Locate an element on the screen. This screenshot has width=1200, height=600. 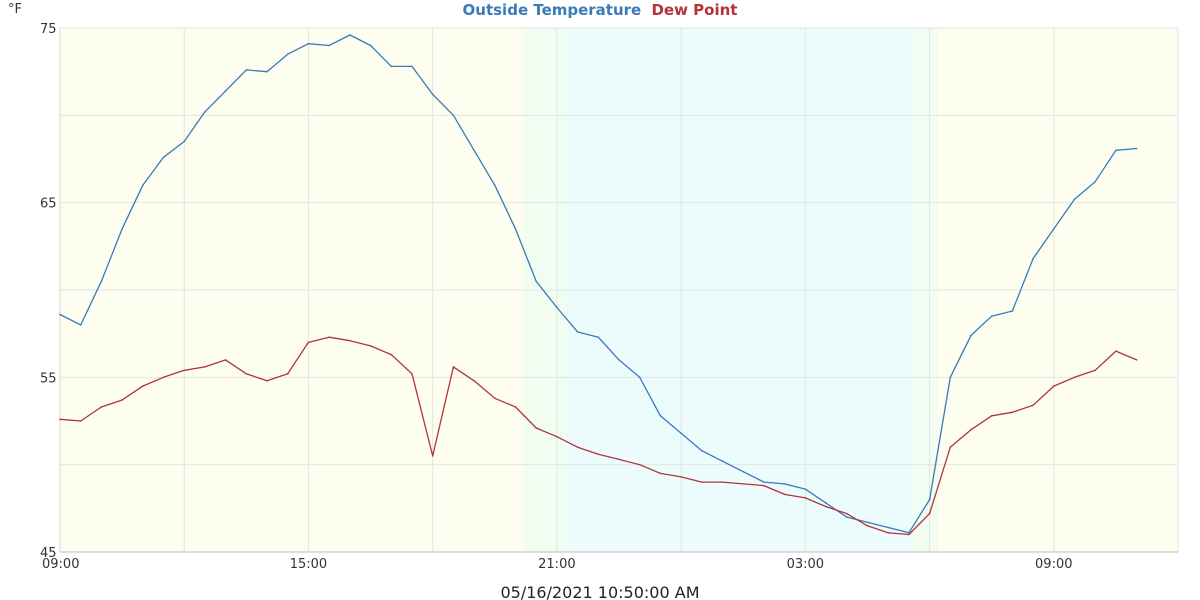
y-tick-label: 55 is located at coordinates (48, 378).